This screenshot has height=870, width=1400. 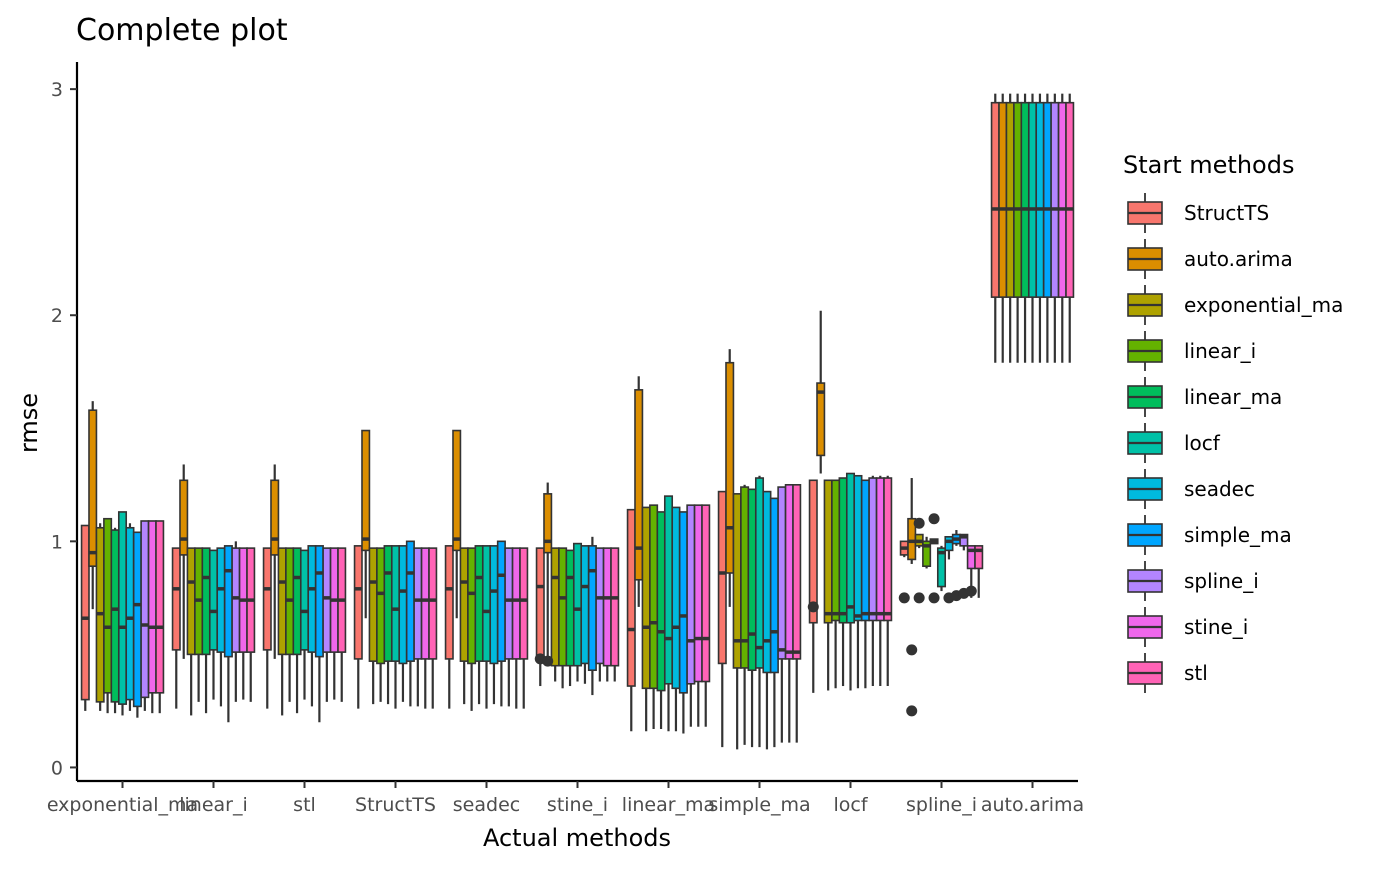 What do you see at coordinates (267, 599) in the screenshot?
I see `box-stl-StructTS` at bounding box center [267, 599].